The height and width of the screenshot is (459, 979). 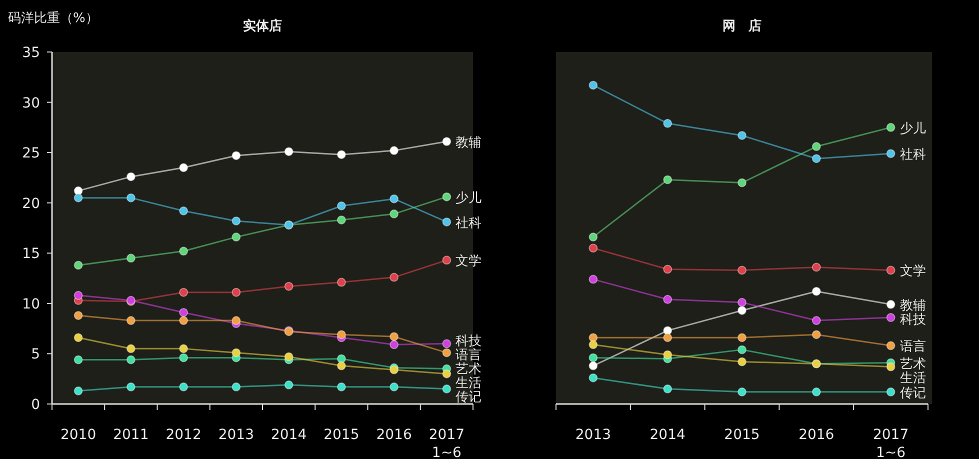 I want to click on y-tick-label: 5, so click(x=35, y=354).